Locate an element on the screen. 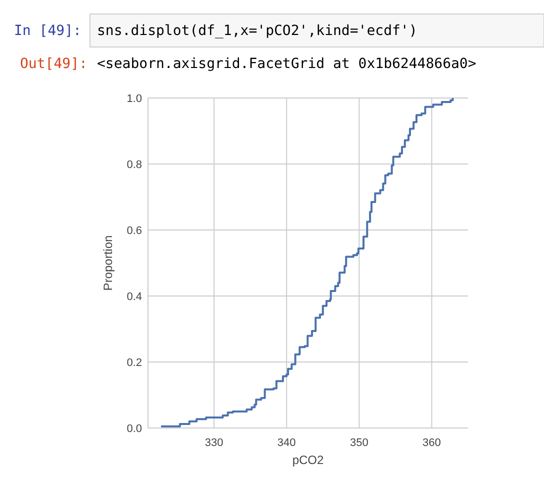  x-tick-label: 360 is located at coordinates (431, 443).